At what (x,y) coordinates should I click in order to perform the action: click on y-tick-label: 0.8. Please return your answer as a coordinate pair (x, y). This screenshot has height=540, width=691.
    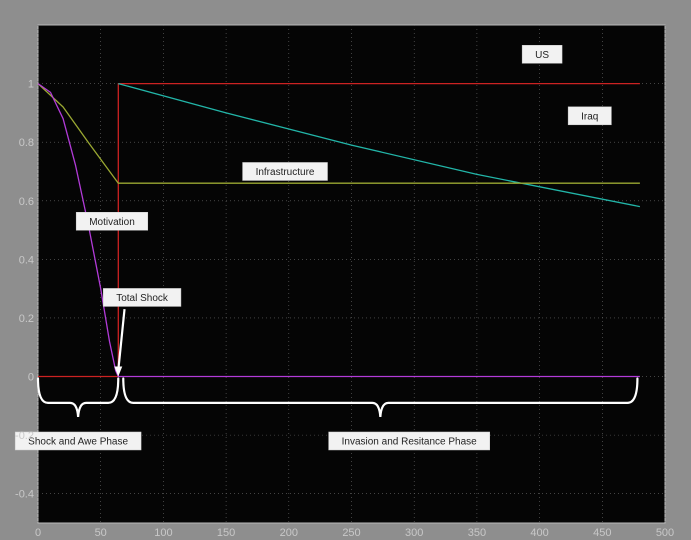
    Looking at the image, I should click on (26, 143).